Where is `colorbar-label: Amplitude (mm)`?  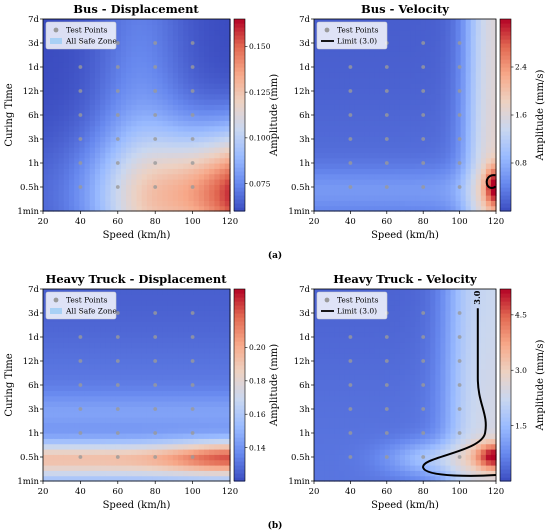
colorbar-label: Amplitude (mm) is located at coordinates (274, 385).